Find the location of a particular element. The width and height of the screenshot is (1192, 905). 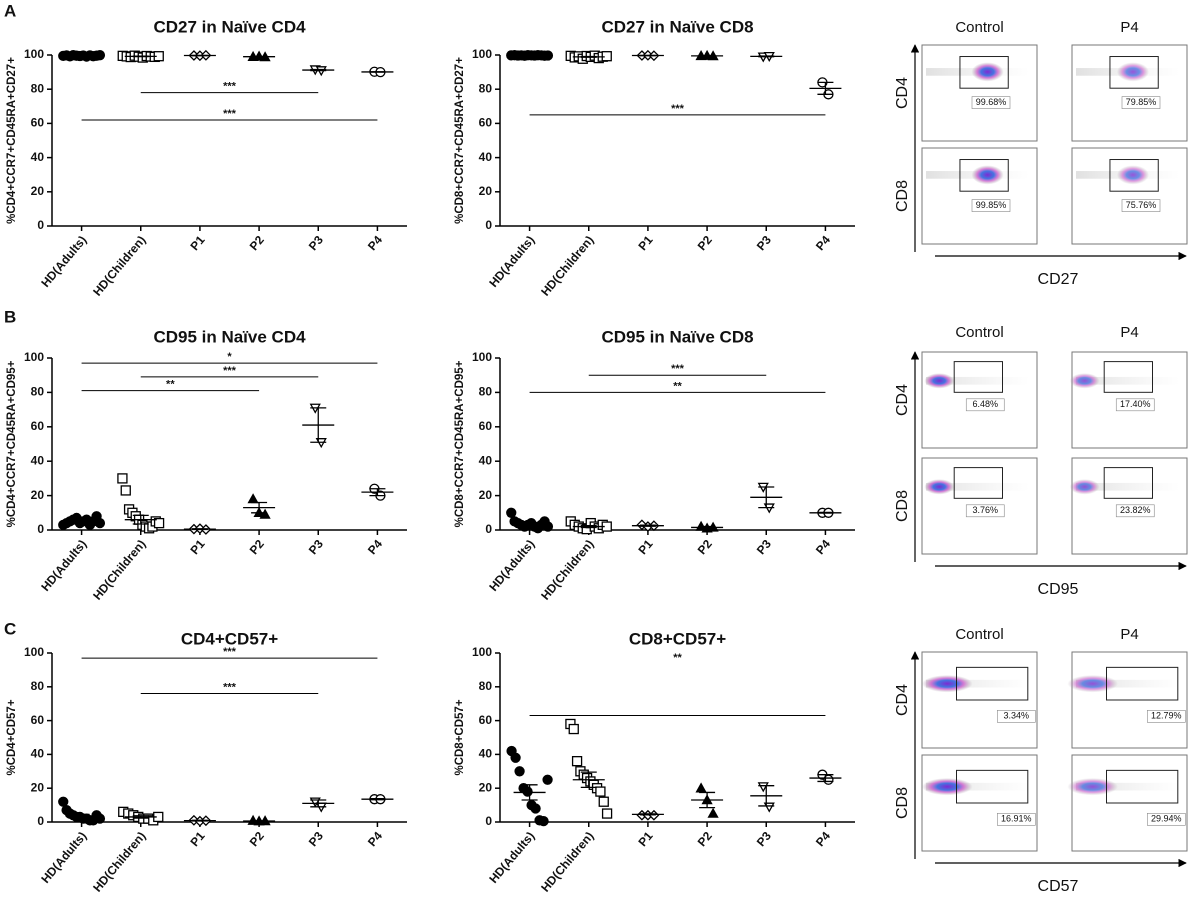

y-axis-label: %CD4+CCR7+CD45RA+CD95+ is located at coordinates (12, 443).